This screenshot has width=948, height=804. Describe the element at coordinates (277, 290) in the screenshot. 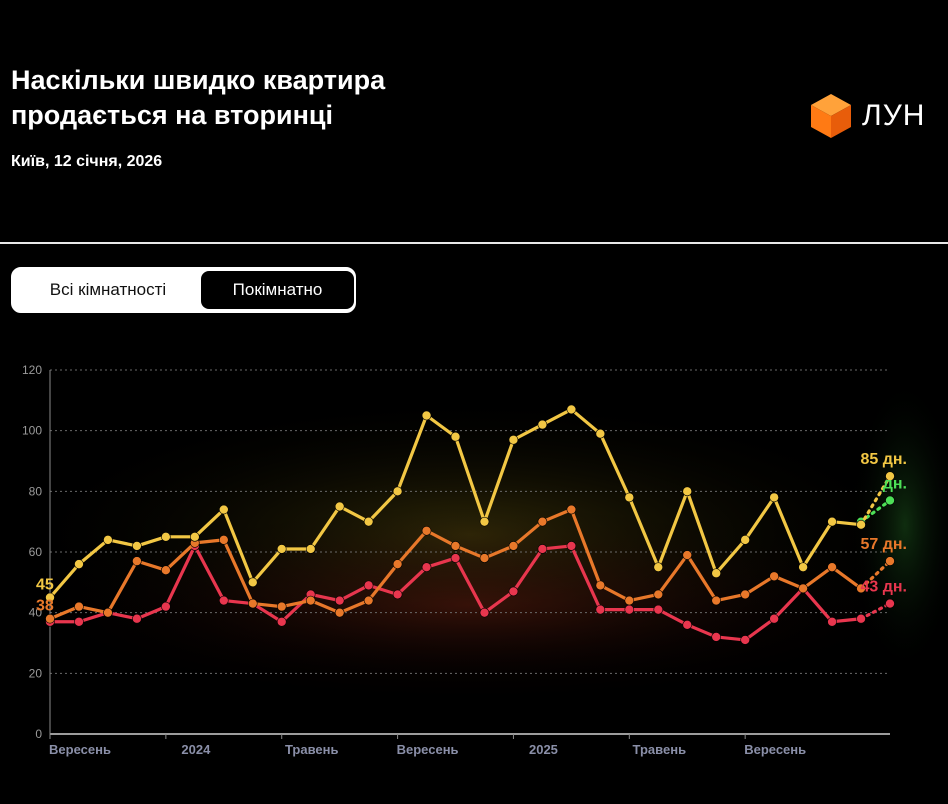

I see `toggle-by-rooms: Покімнатно` at that location.